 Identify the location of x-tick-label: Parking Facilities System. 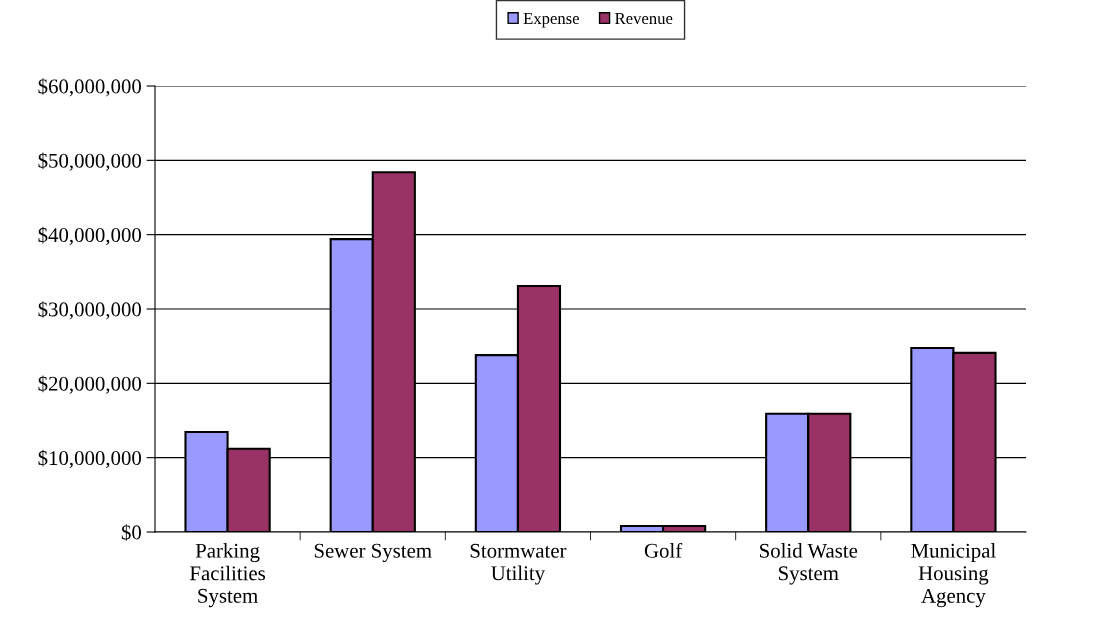
(227, 575).